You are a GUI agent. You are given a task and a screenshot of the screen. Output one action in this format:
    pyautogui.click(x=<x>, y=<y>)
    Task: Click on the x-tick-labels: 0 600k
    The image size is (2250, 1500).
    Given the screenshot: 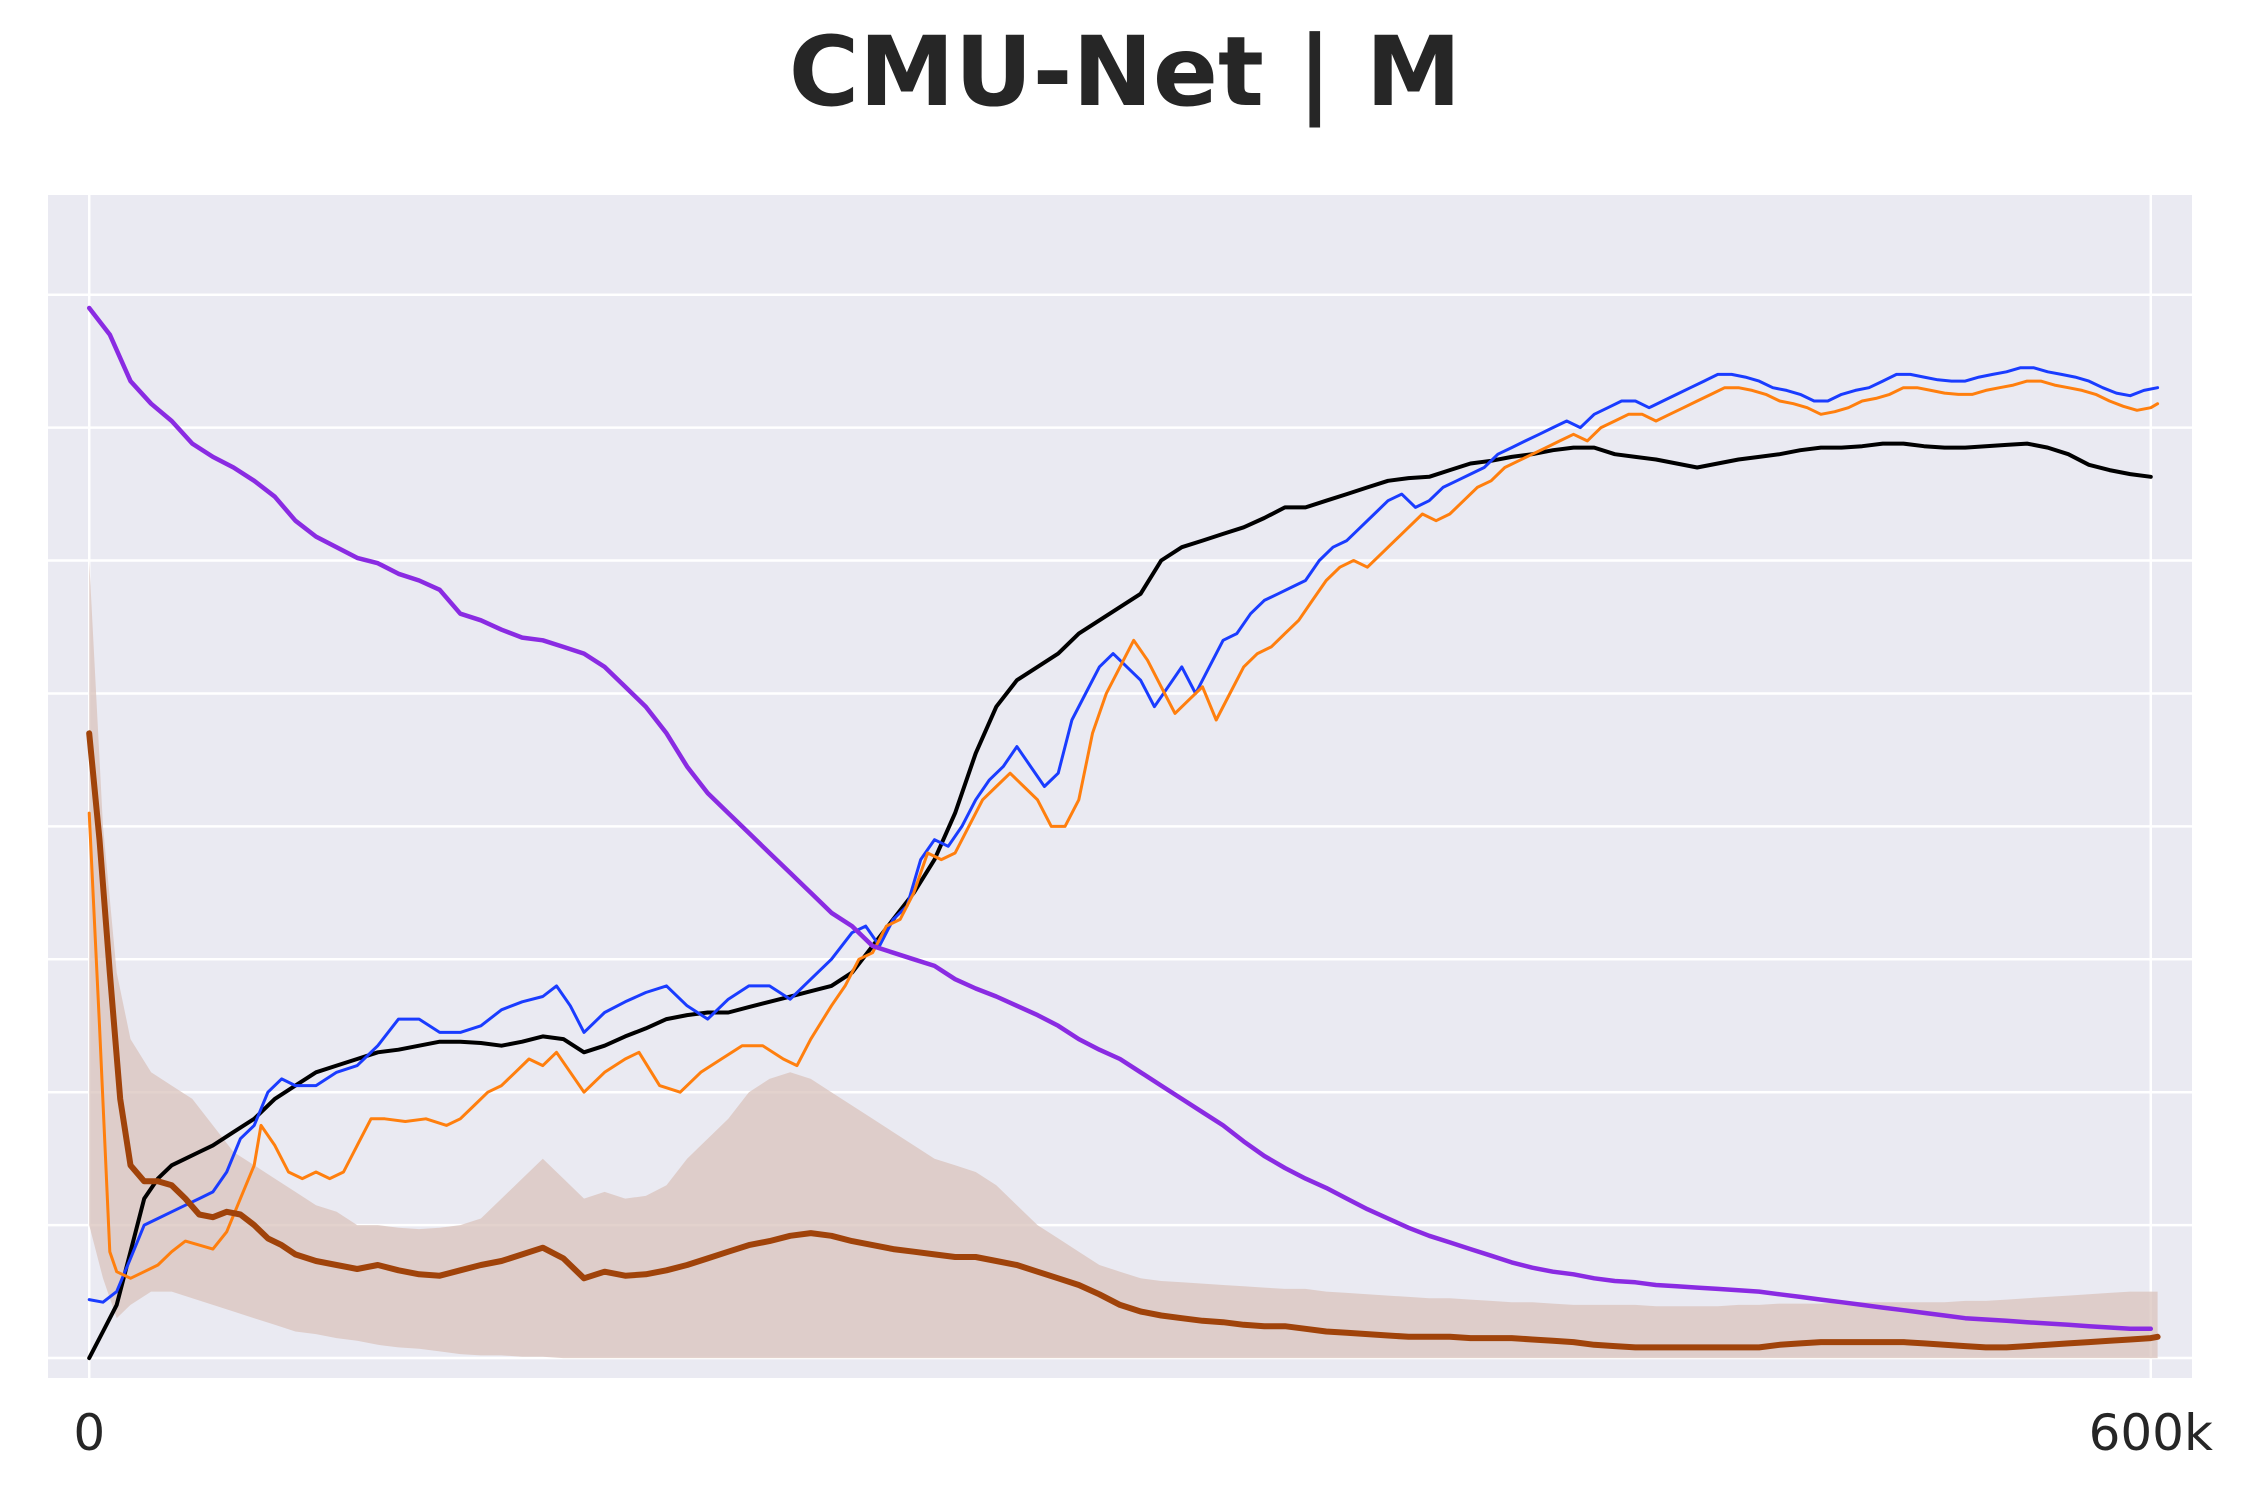 What is the action you would take?
    pyautogui.click(x=1143, y=1433)
    